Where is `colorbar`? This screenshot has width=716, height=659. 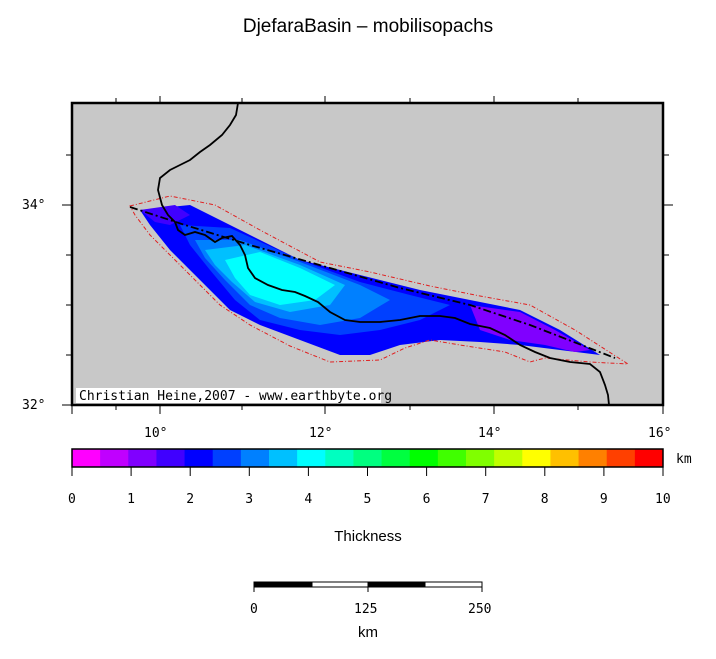
colorbar is located at coordinates (368, 458).